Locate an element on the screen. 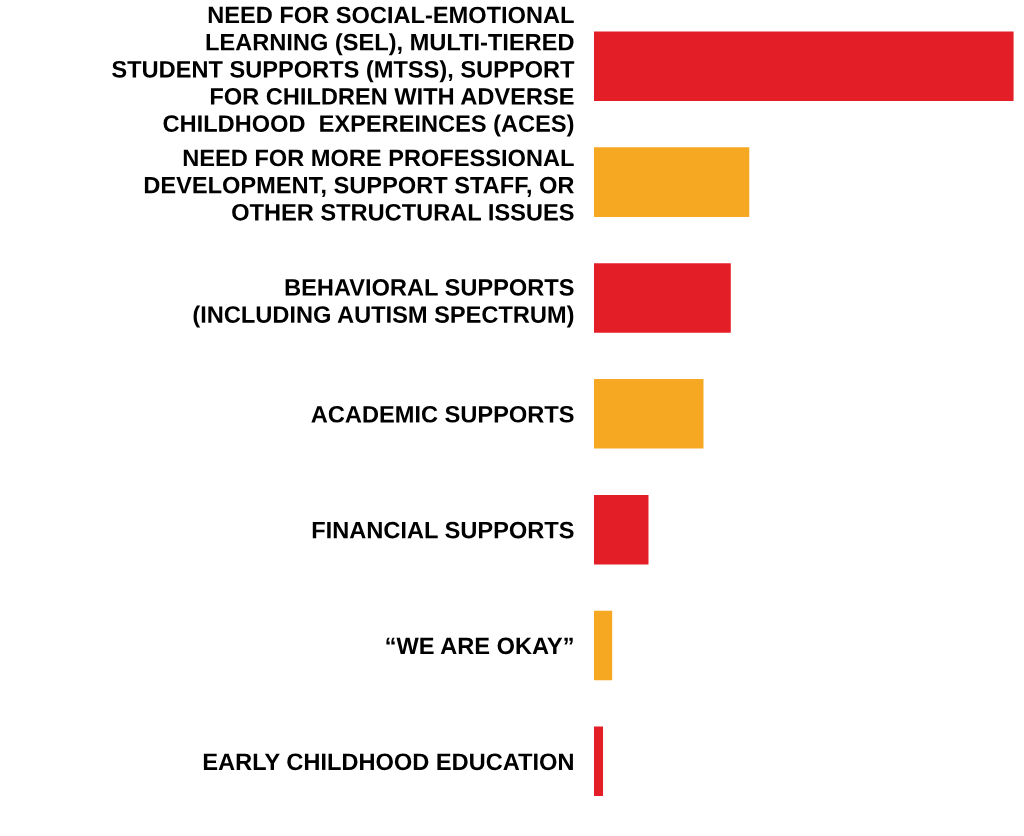 This screenshot has height=836, width=1024. y-tick-label: BEHAVIORAL SUPPORTS (INCLUDING AUTISM SPECTRUM) is located at coordinates (383, 303).